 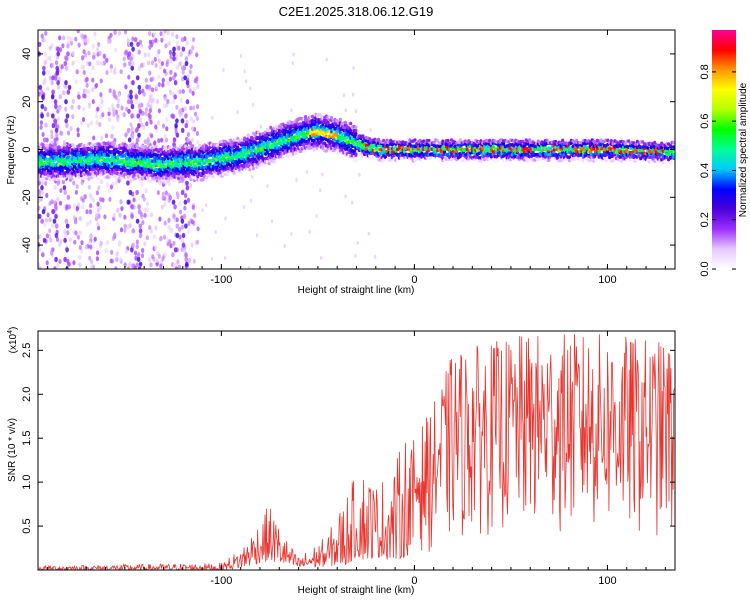 What do you see at coordinates (356, 290) in the screenshot?
I see `spectrogram-xlabel: Height of straight line (km)` at bounding box center [356, 290].